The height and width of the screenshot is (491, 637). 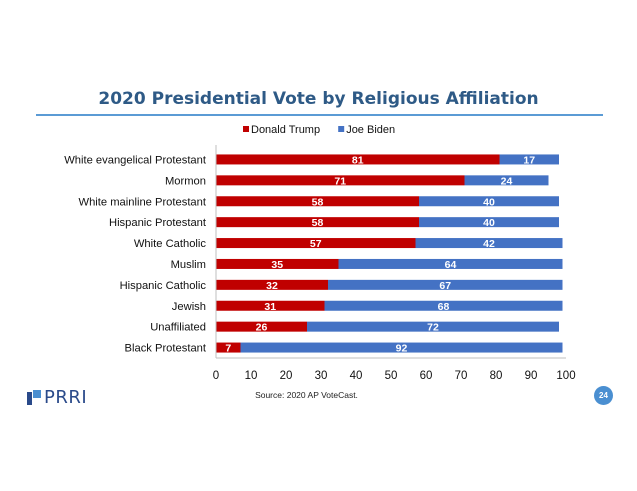 I want to click on prri-logo: PRRI, so click(x=57, y=397).